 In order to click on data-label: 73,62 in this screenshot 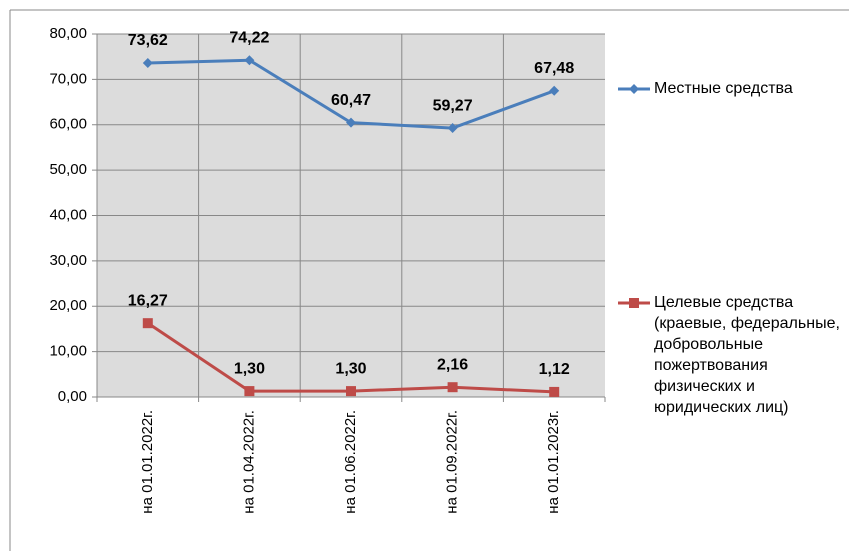, I will do `click(148, 40)`.